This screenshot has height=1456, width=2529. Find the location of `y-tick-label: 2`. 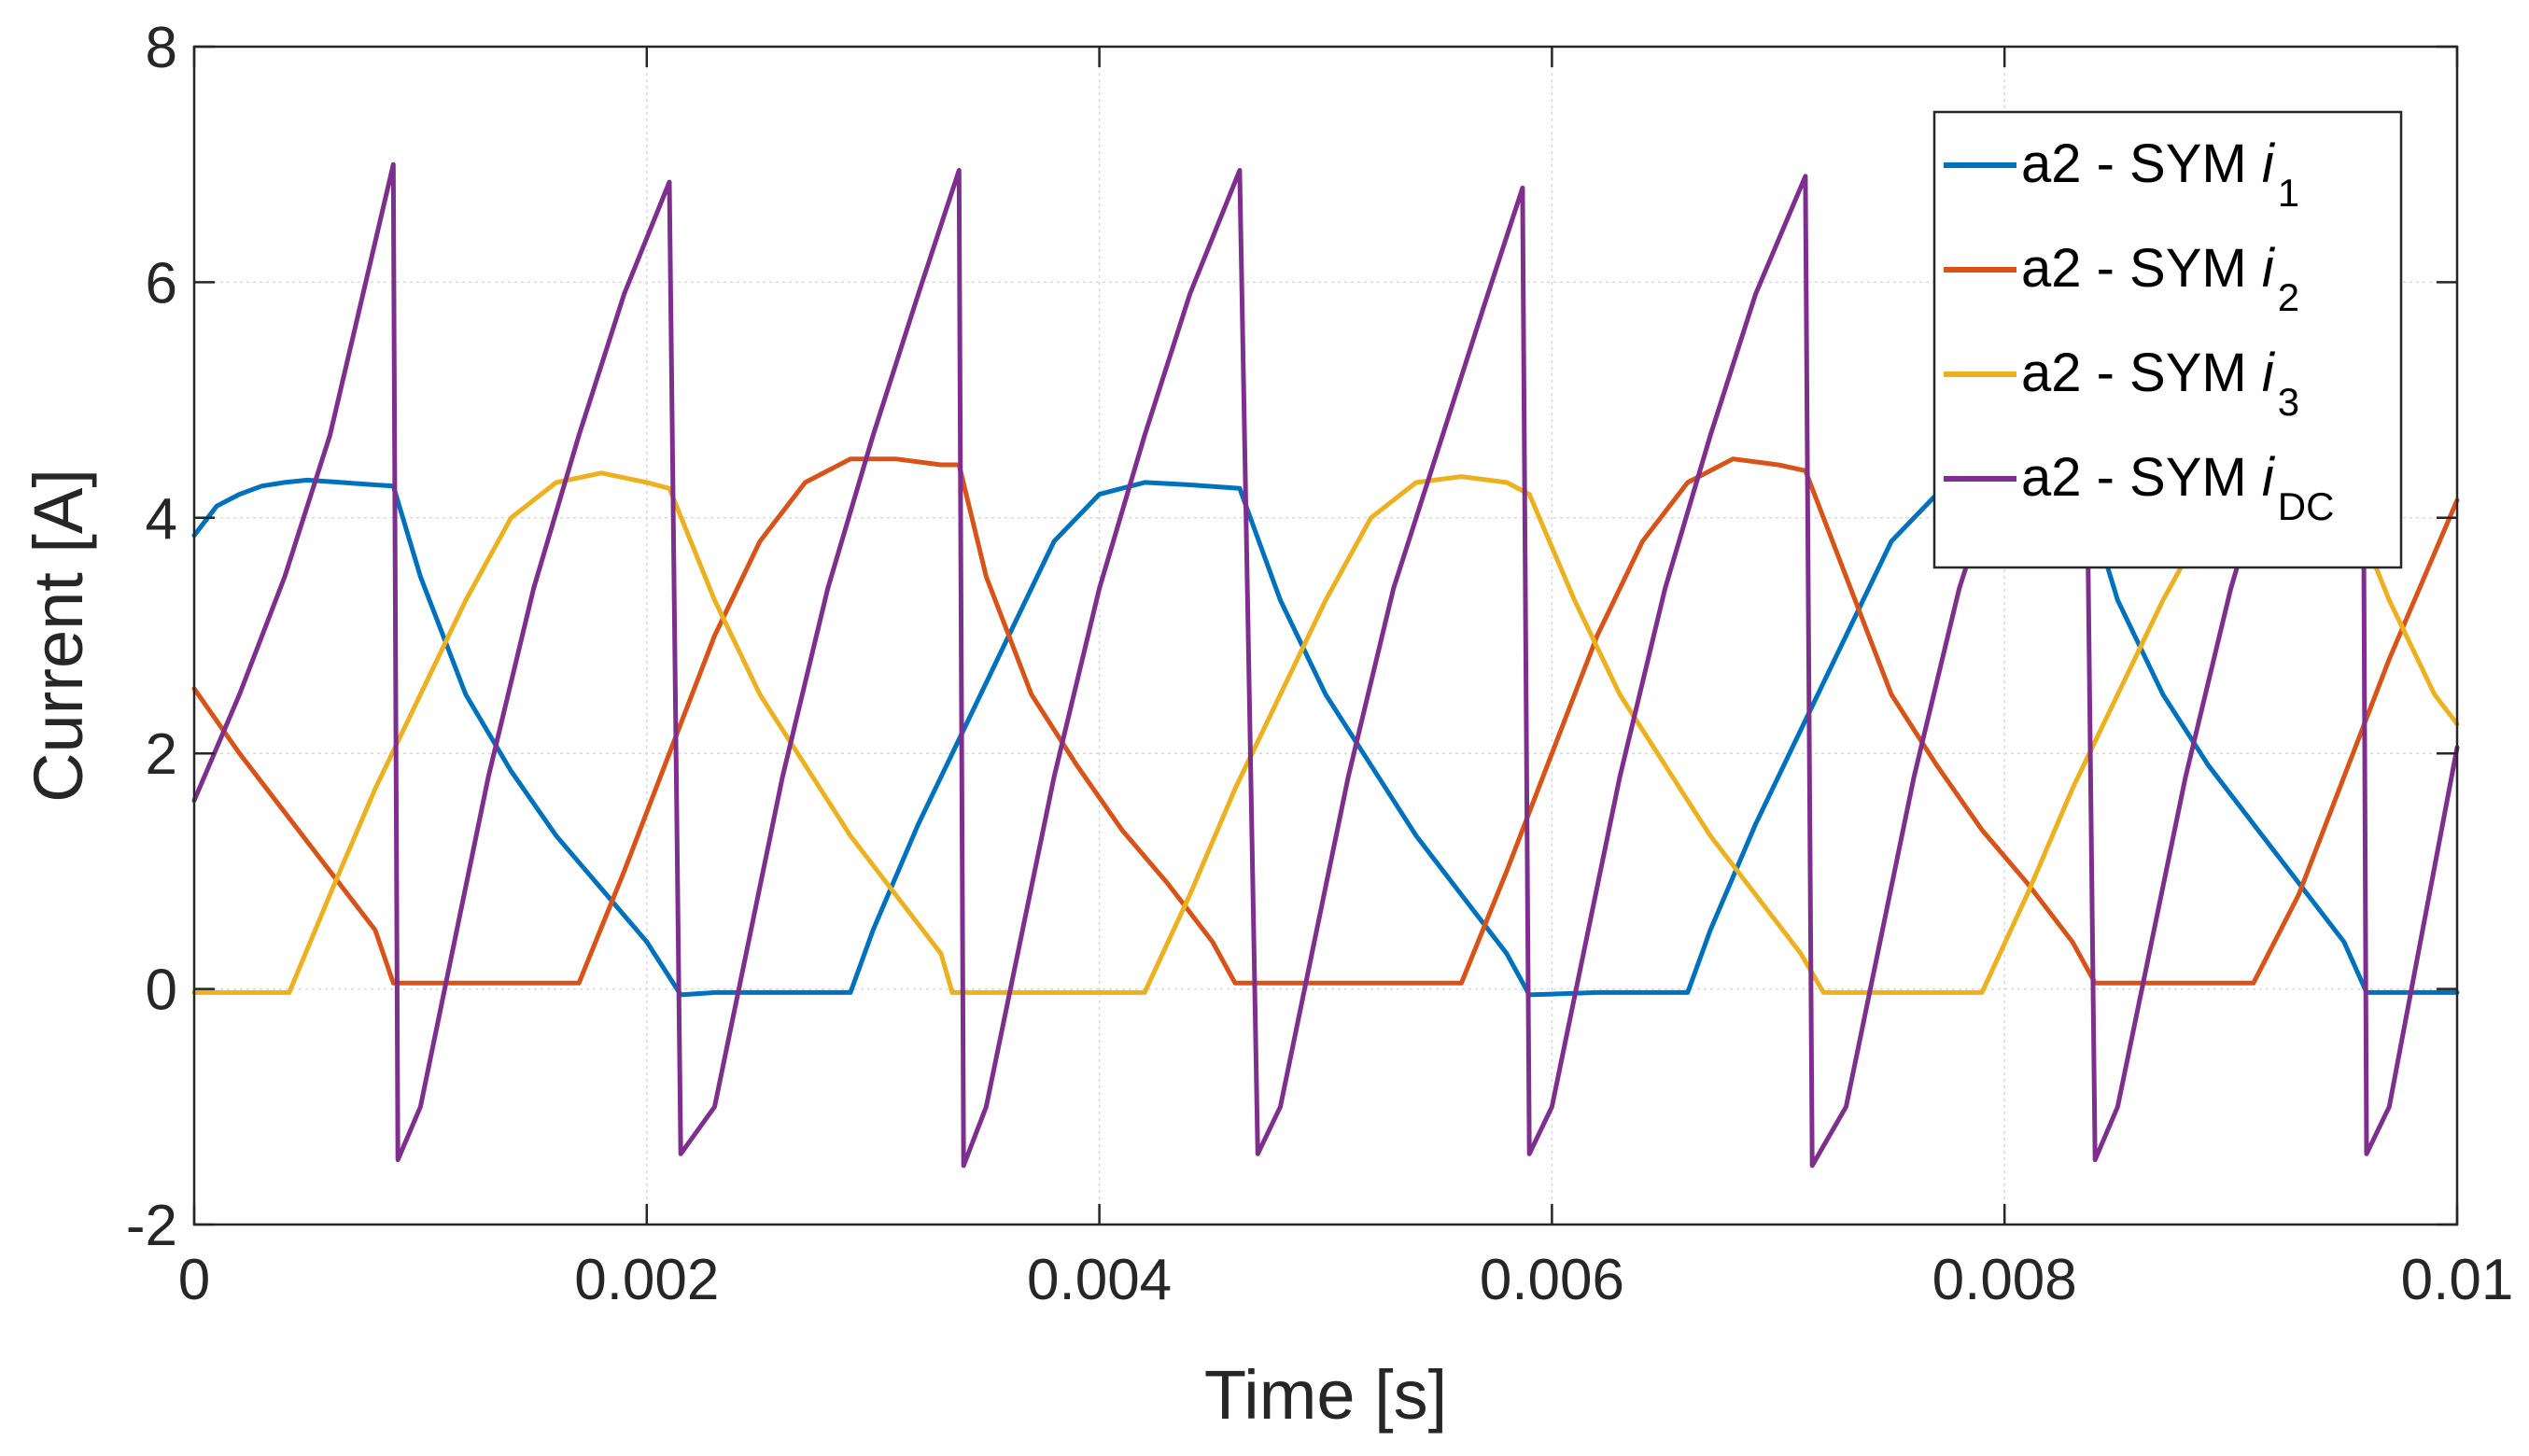

y-tick-label: 2 is located at coordinates (161, 754).